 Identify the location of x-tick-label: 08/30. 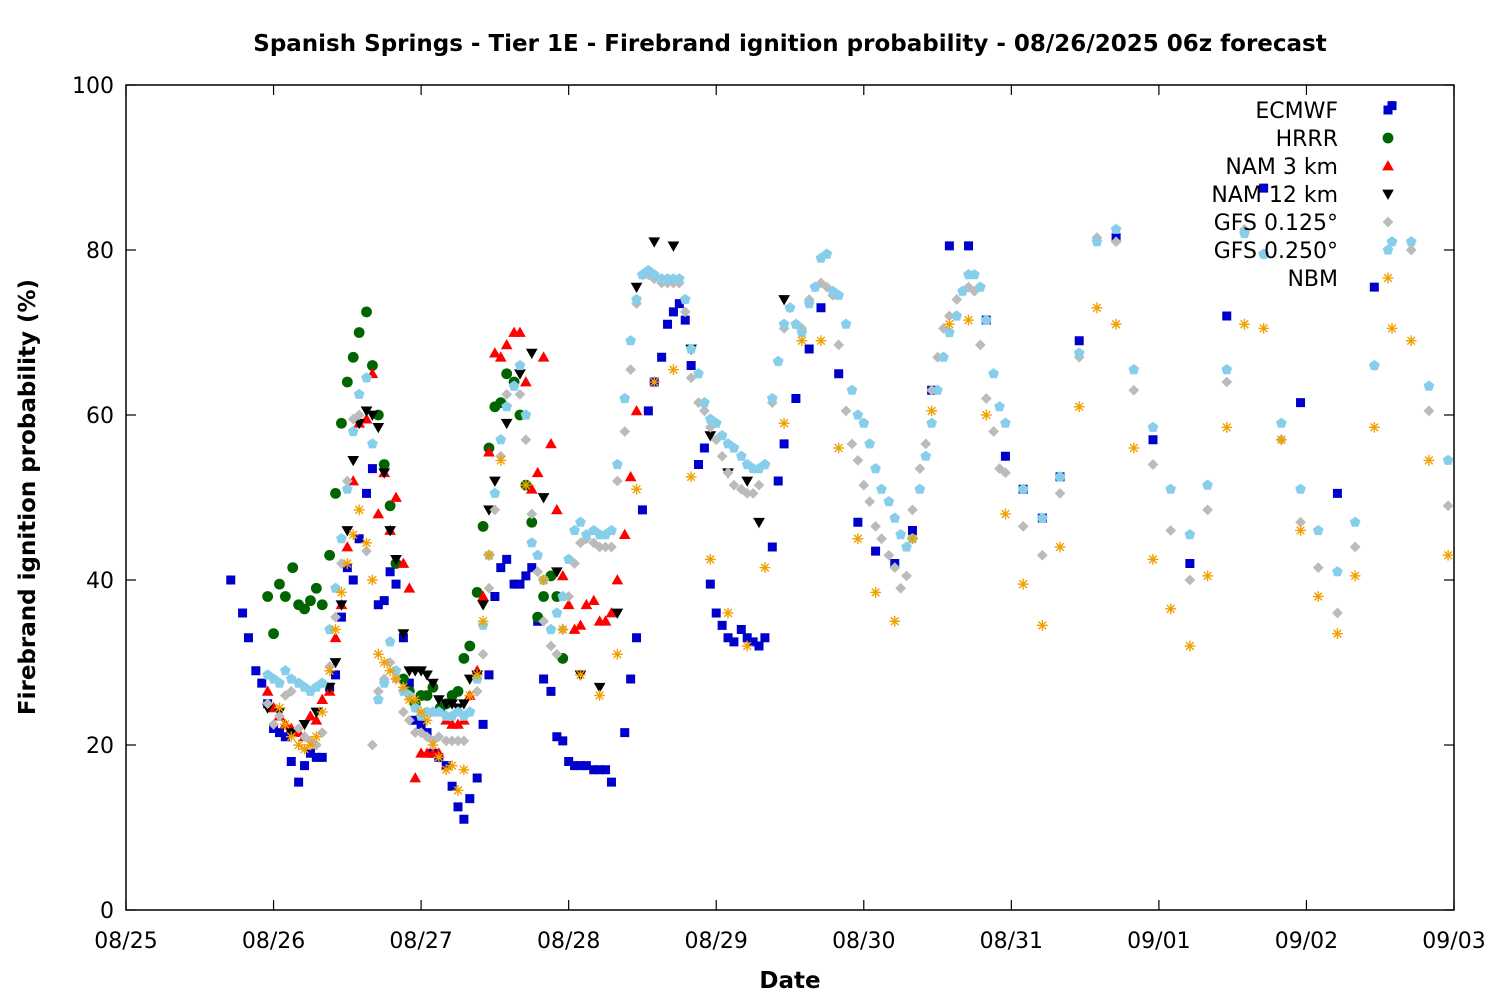
(863, 941).